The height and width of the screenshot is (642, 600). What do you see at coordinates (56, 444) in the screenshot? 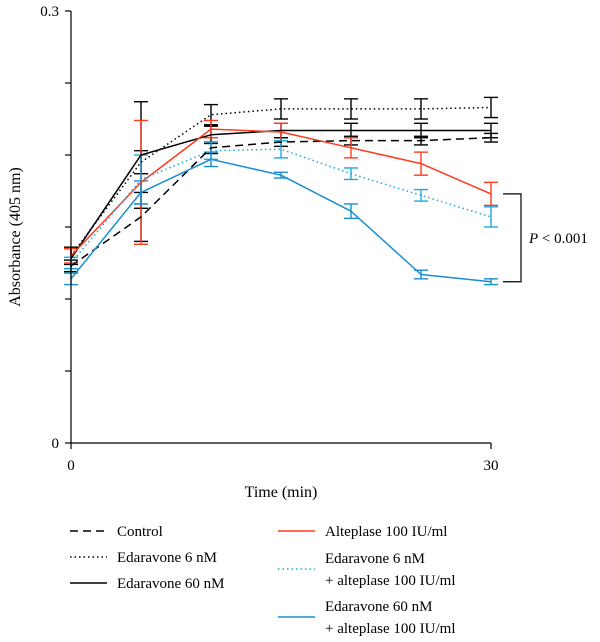
I see `y-tick-label: 0` at bounding box center [56, 444].